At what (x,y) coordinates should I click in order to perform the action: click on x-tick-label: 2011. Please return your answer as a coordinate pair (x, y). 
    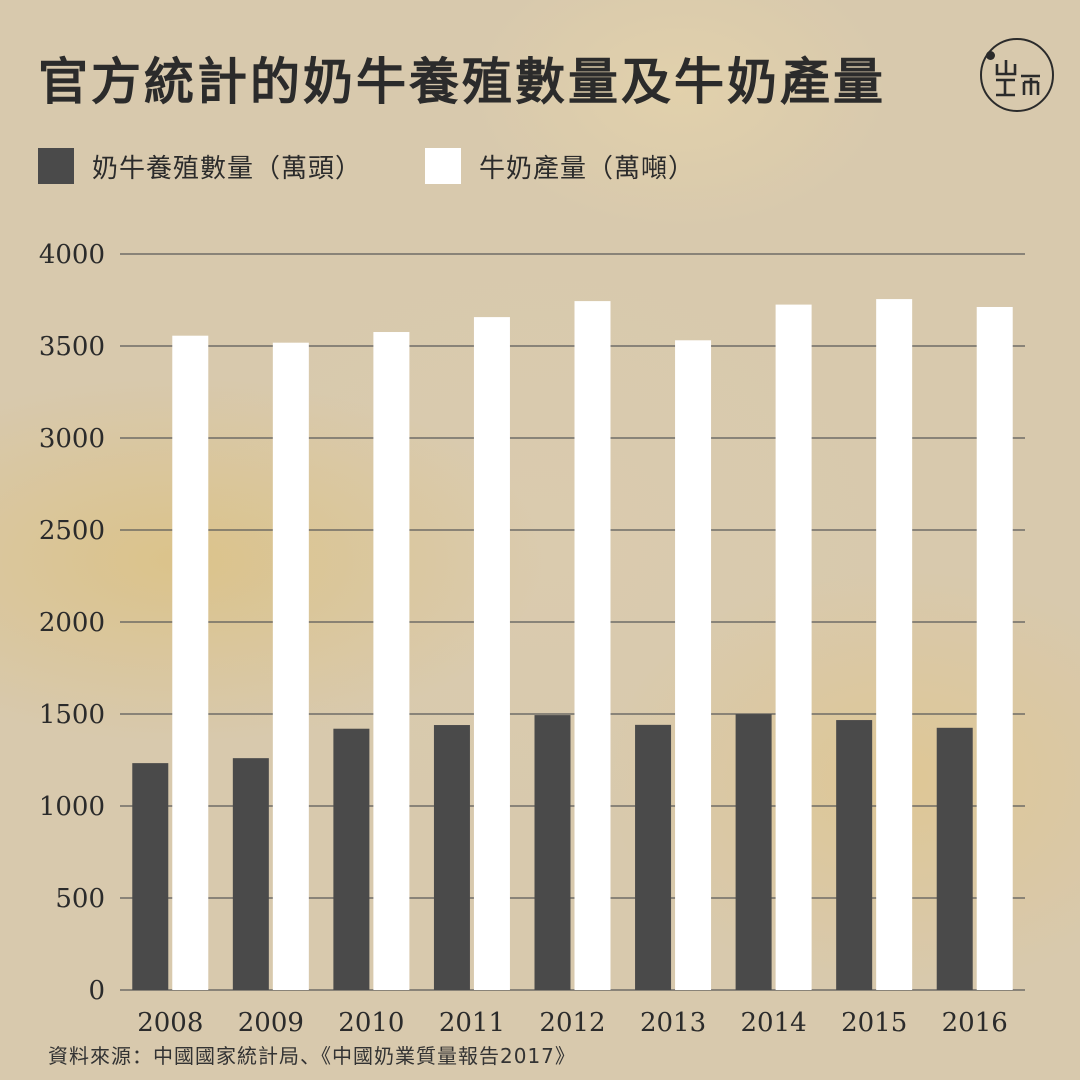
    Looking at the image, I should click on (472, 1023).